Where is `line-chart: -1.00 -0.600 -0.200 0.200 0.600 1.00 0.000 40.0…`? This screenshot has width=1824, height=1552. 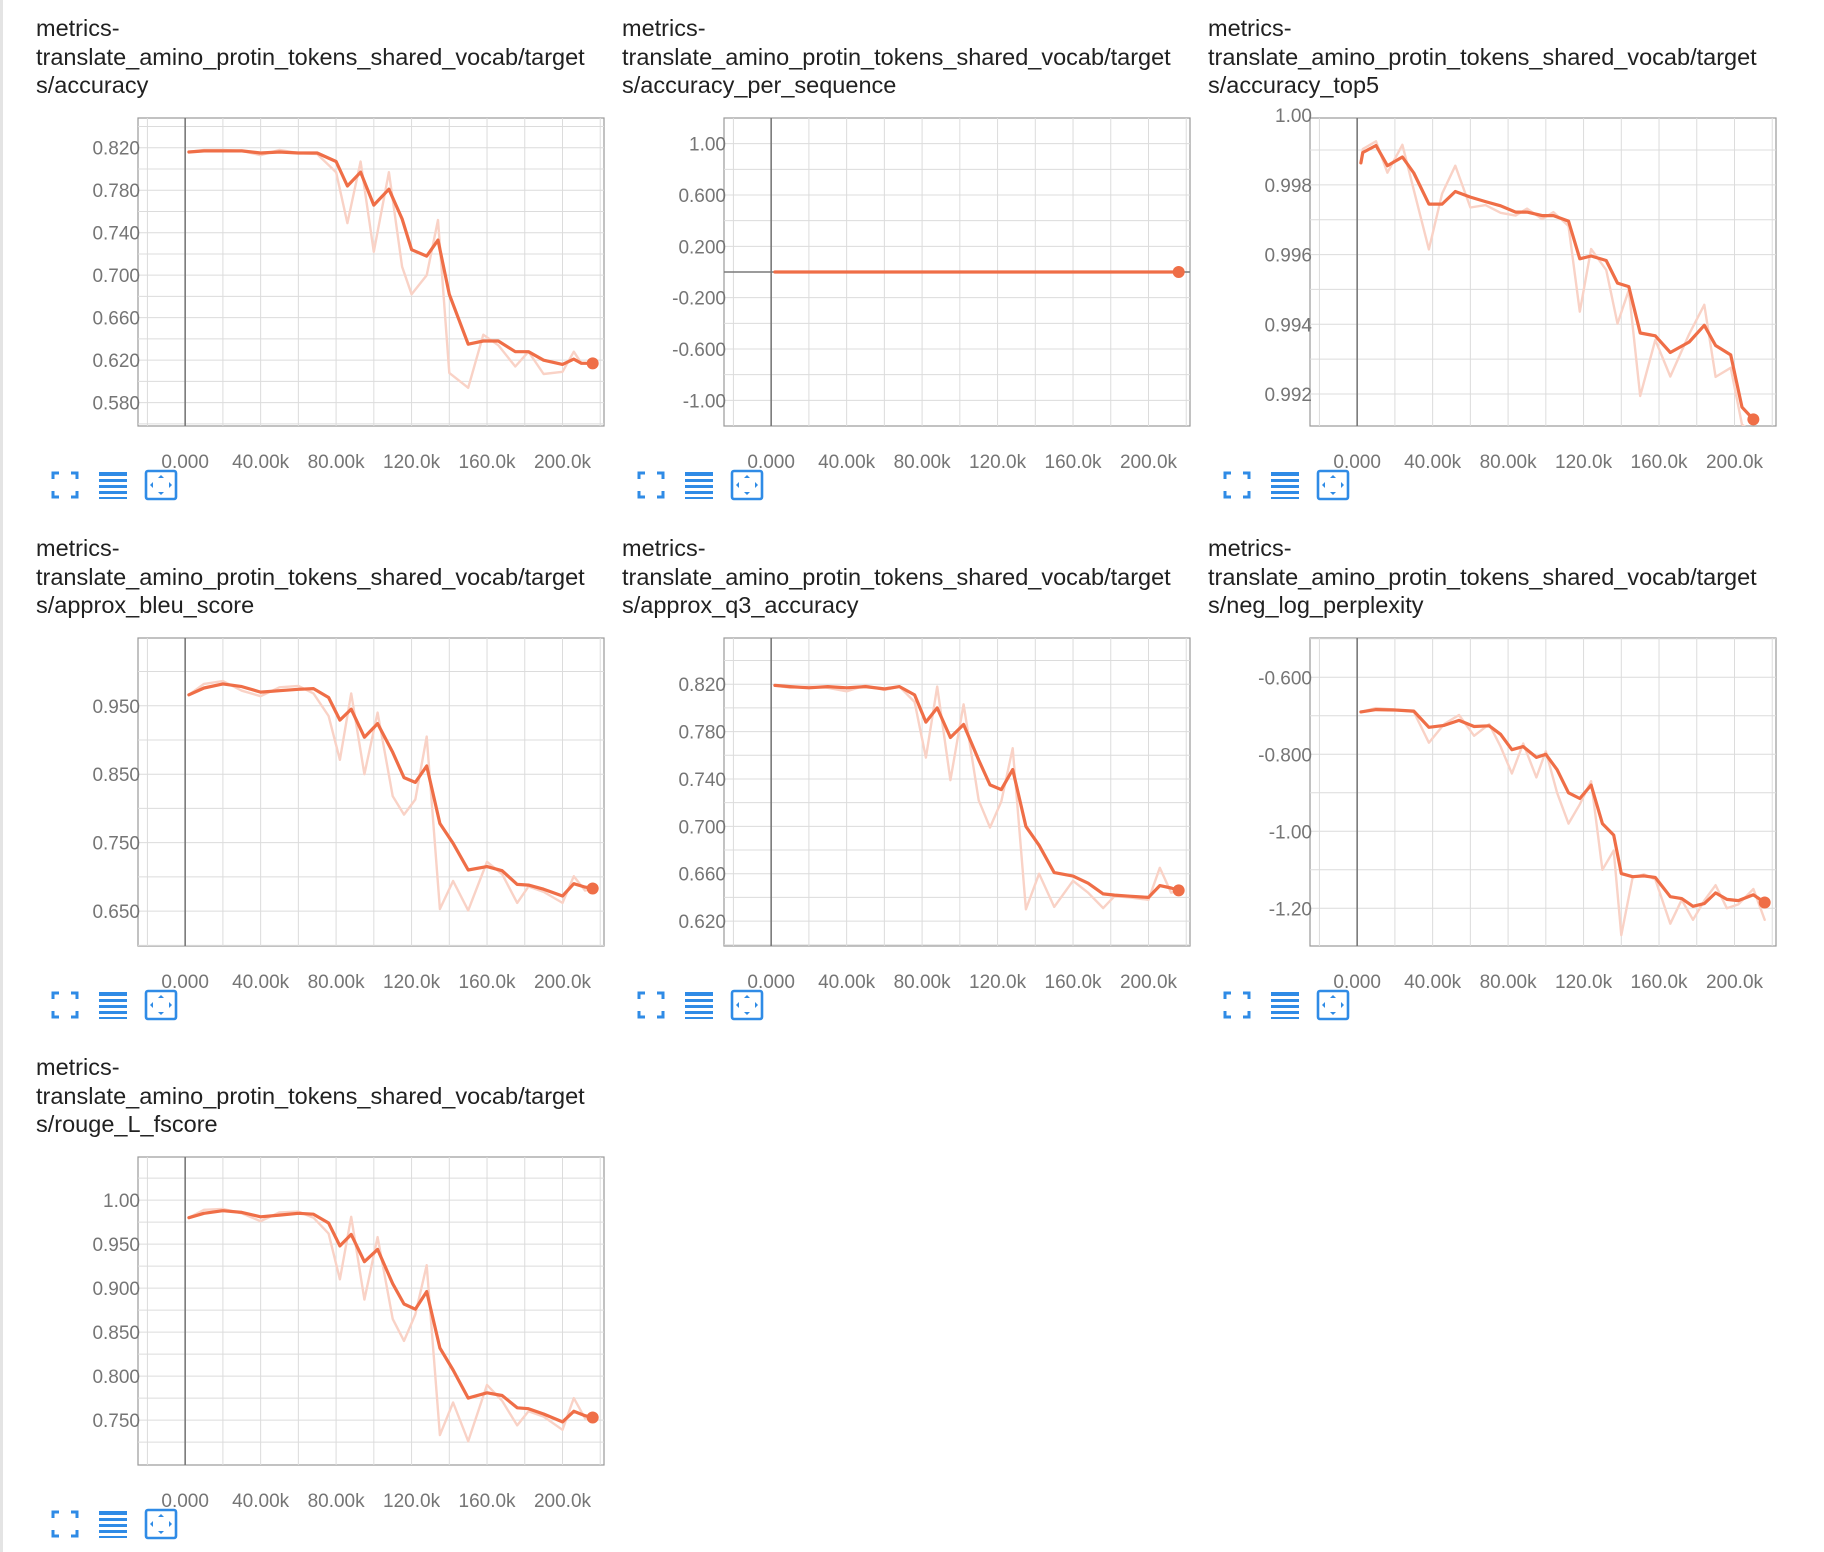
line-chart: -1.00 -0.600 -0.200 0.200 0.600 1.00 0.000 40.0… is located at coordinates (896, 250).